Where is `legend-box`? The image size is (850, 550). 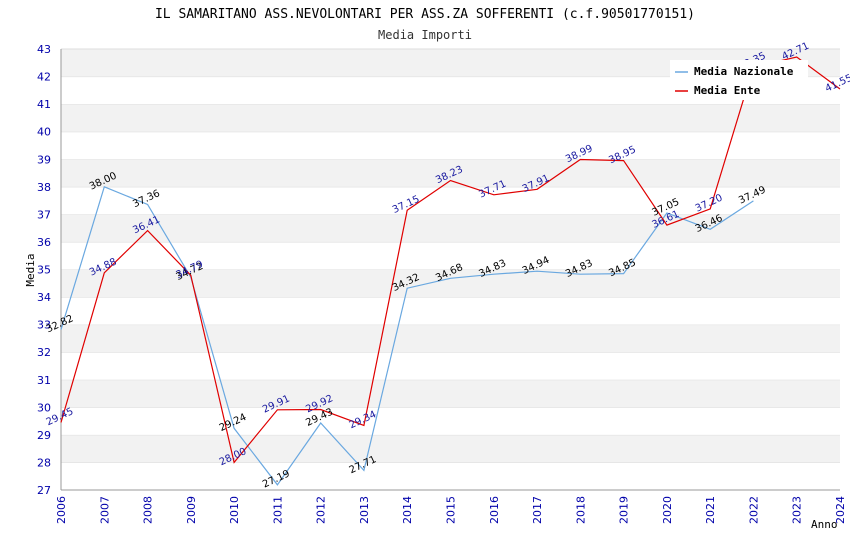 legend-box is located at coordinates (739, 80).